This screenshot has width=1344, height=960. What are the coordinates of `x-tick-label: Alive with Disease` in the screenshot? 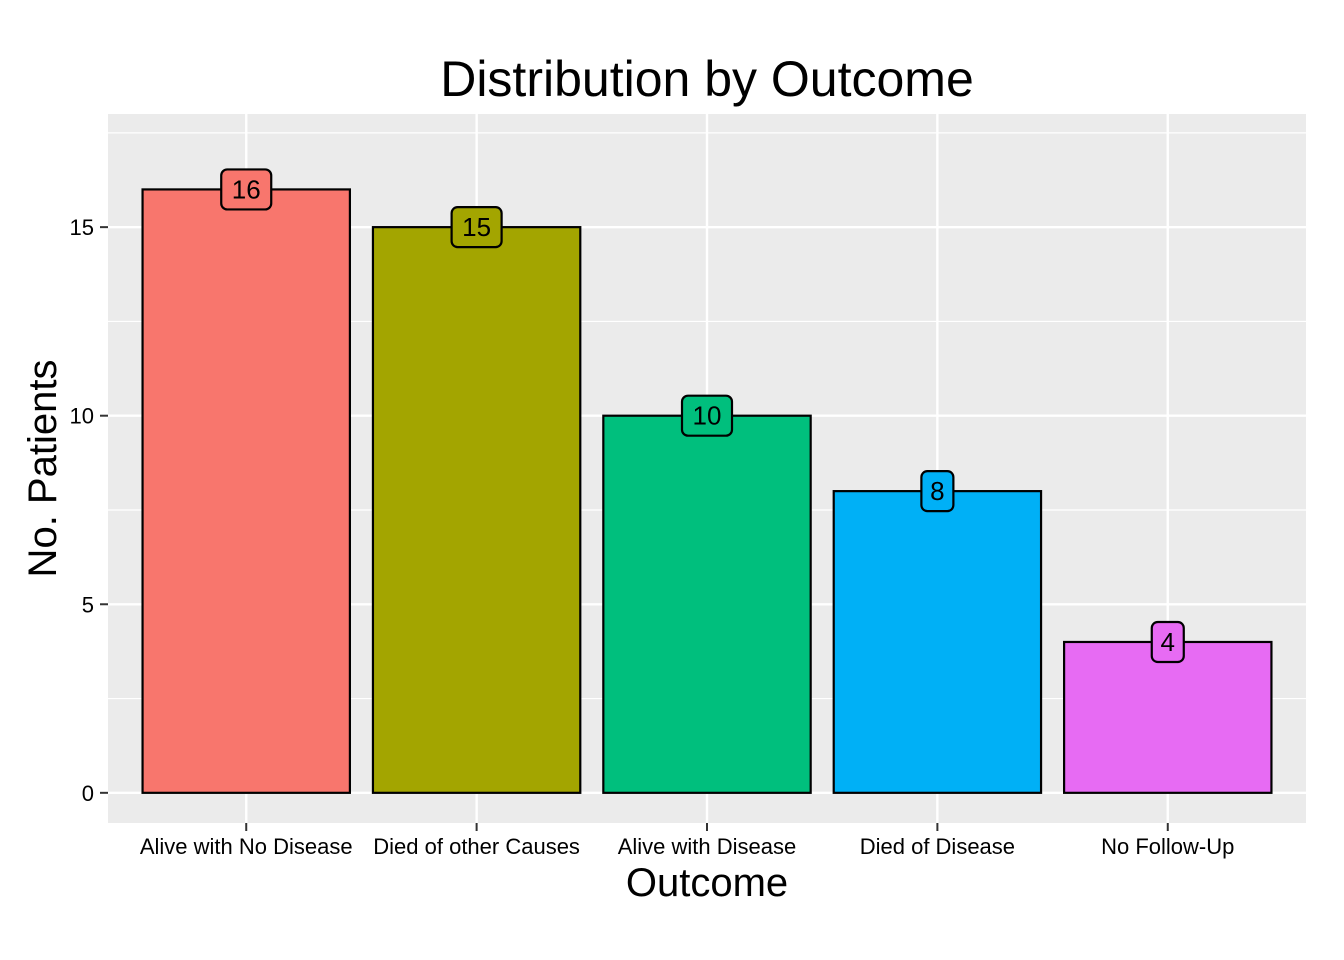 It's located at (707, 846).